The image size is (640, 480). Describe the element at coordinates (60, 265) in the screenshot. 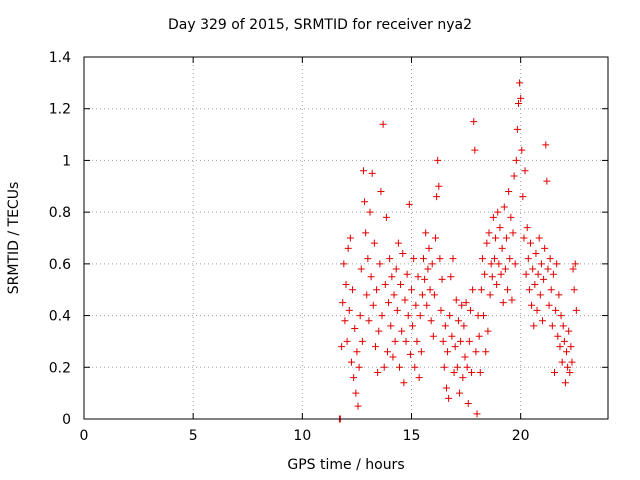

I see `y-tick-label: 0.6` at that location.